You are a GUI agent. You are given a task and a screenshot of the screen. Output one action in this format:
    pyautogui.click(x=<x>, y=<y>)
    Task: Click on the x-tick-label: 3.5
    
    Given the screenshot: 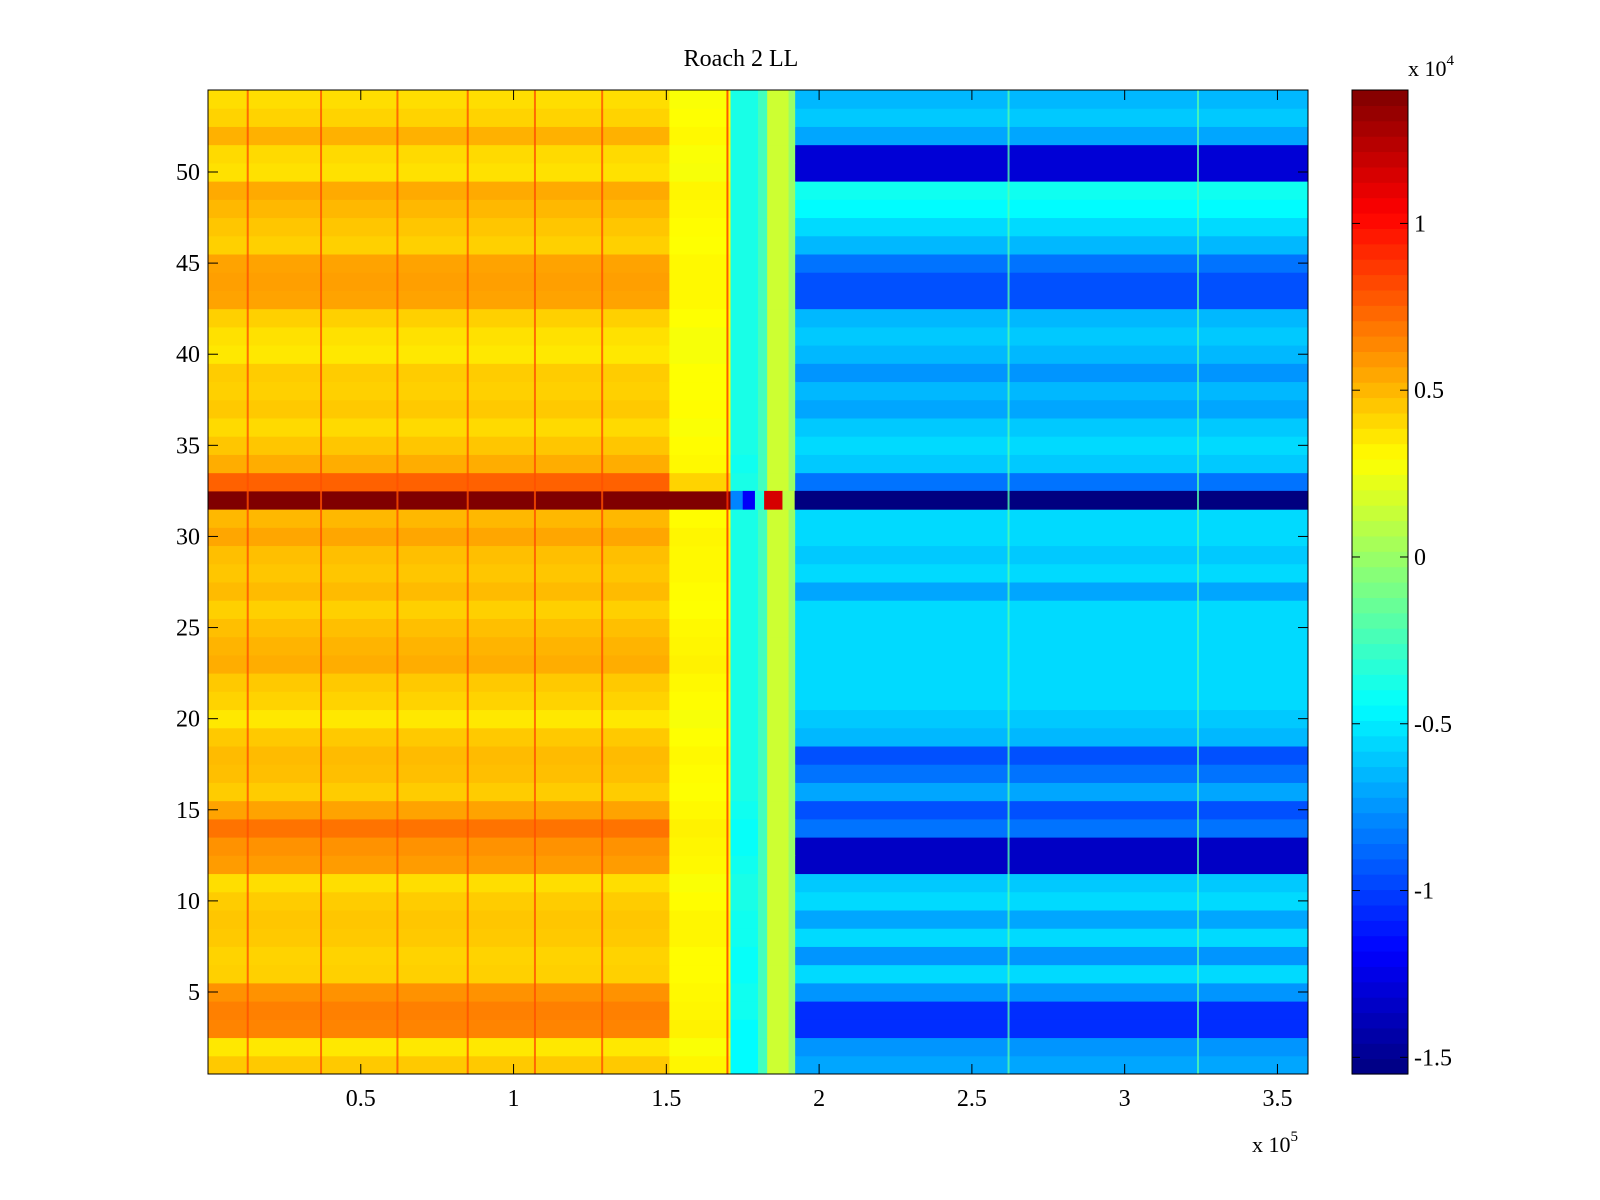 What is the action you would take?
    pyautogui.click(x=1277, y=1099)
    